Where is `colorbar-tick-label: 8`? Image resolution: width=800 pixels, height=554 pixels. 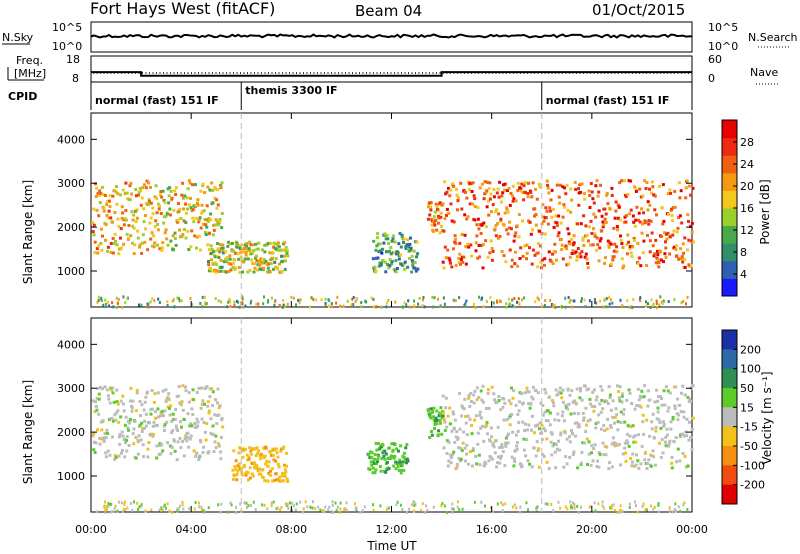 colorbar-tick-label: 8 is located at coordinates (743, 252).